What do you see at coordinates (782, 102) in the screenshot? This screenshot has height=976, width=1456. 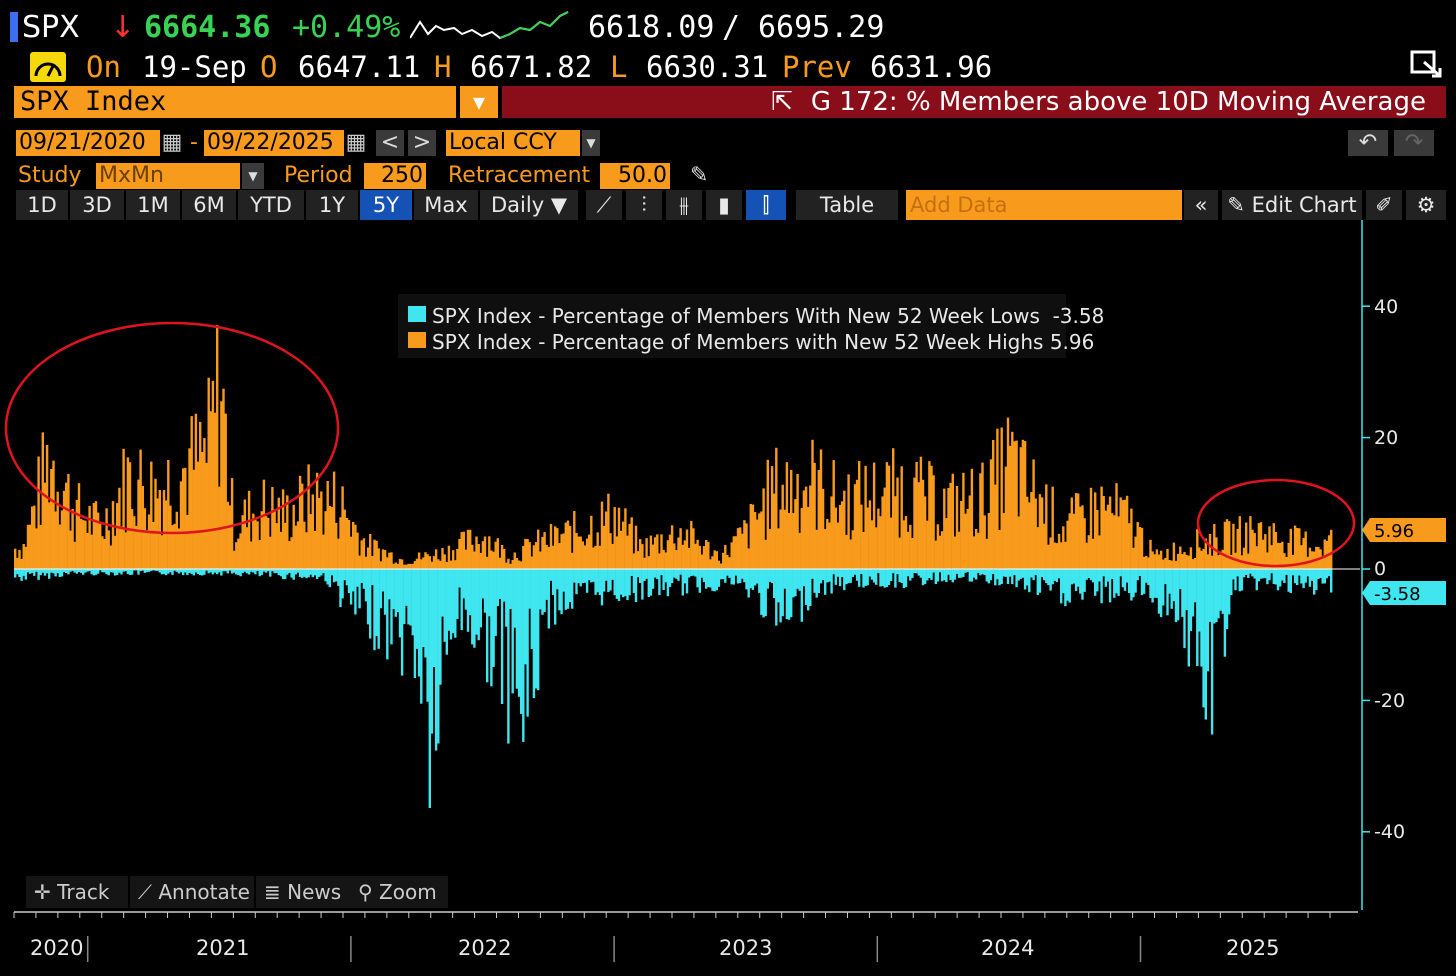 I see `external-link-icon: ⇱` at bounding box center [782, 102].